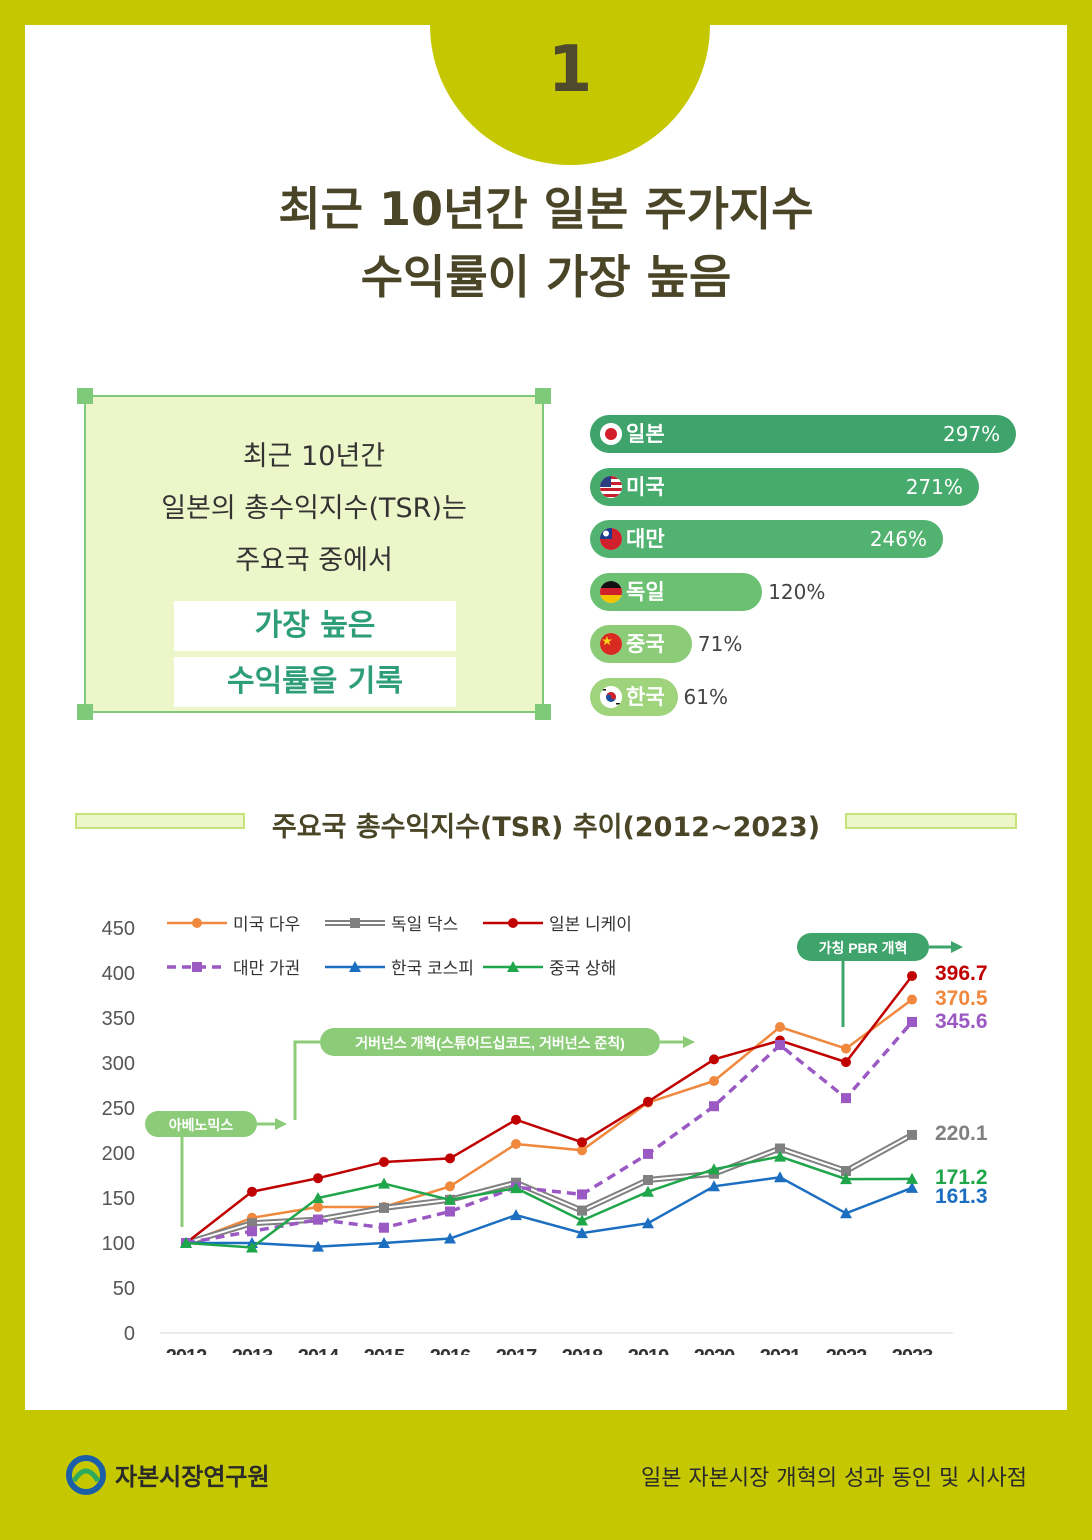 Image resolution: width=1092 pixels, height=1540 pixels. Describe the element at coordinates (797, 591) in the screenshot. I see `ranking-value: 120%` at that location.